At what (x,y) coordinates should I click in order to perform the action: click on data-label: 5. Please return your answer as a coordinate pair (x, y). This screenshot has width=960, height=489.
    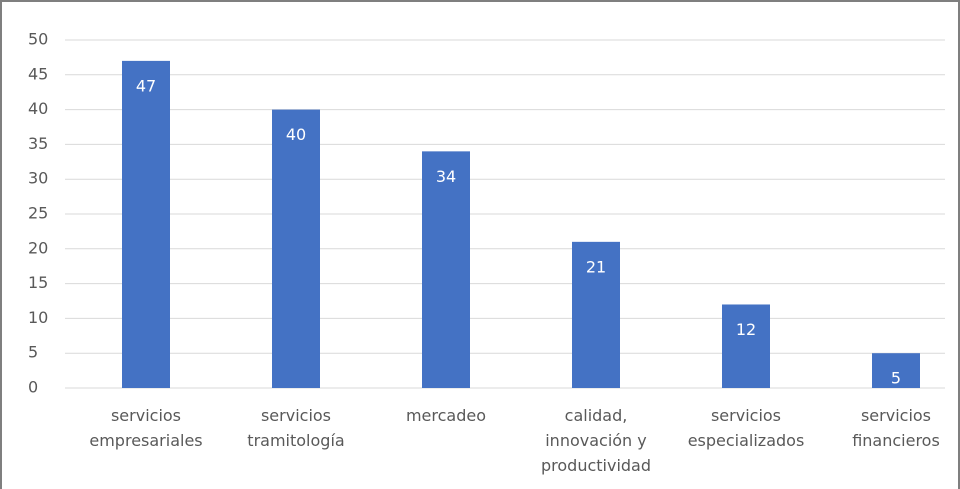
    Looking at the image, I should click on (896, 378).